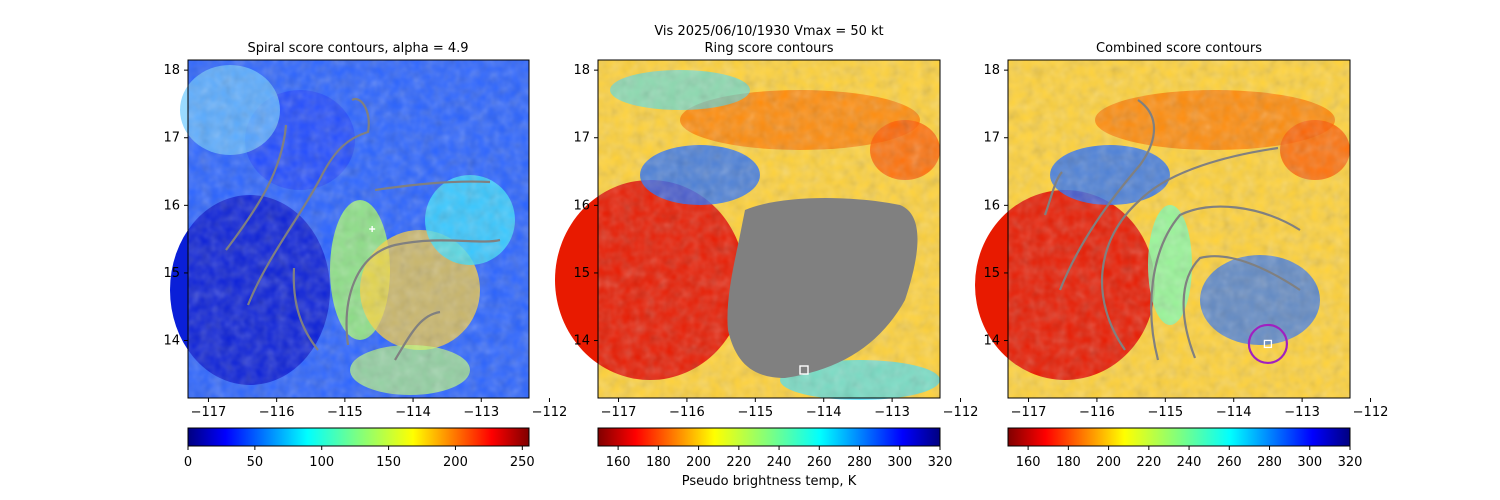 This screenshot has height=500, width=1500. What do you see at coordinates (768, 48) in the screenshot?
I see `panel-title-ring: Ring score contours` at bounding box center [768, 48].